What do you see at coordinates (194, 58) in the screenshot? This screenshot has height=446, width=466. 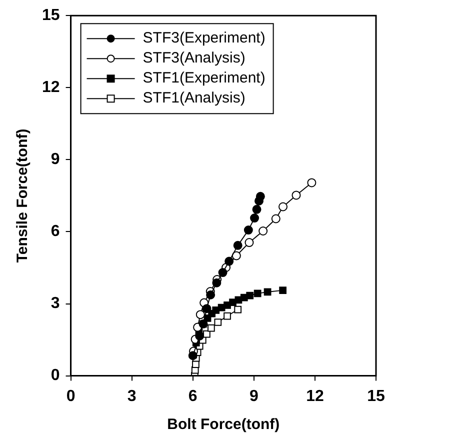 I see `legend-label: STF3(Analysis)` at bounding box center [194, 58].